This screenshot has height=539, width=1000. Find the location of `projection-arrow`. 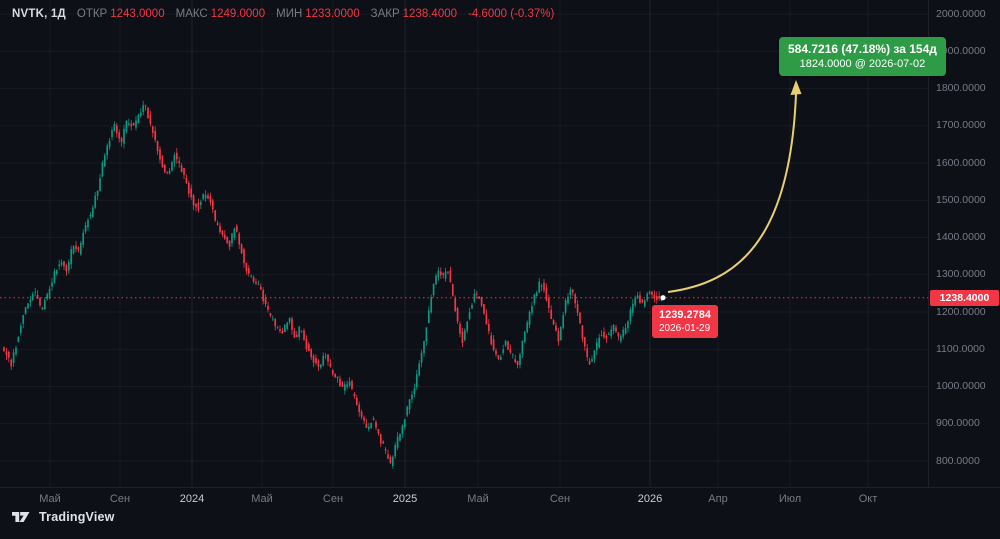

projection-arrow is located at coordinates (732, 193).